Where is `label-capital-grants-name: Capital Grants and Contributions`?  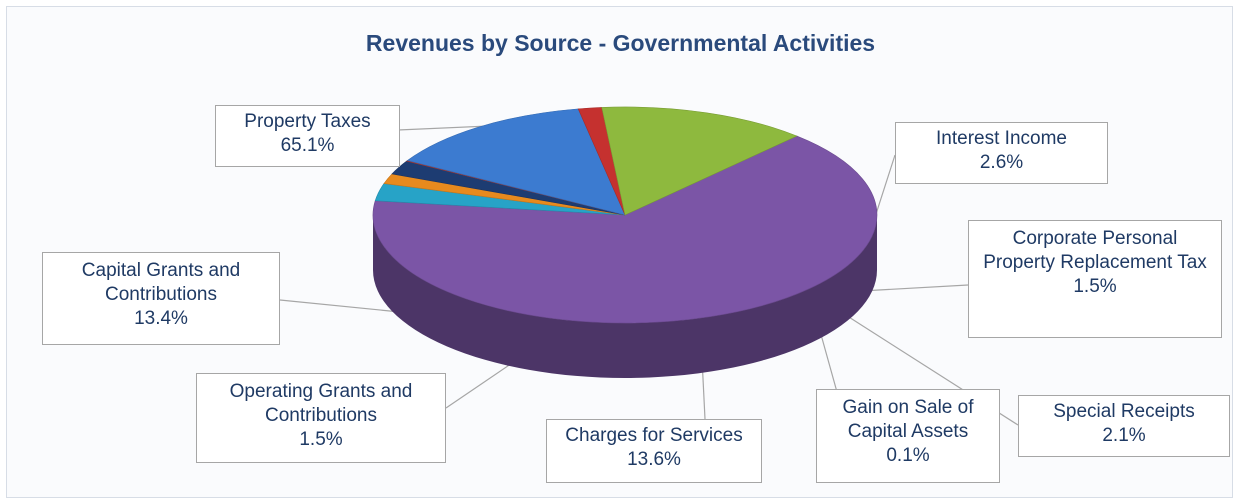 label-capital-grants-name: Capital Grants and Contributions is located at coordinates (161, 282).